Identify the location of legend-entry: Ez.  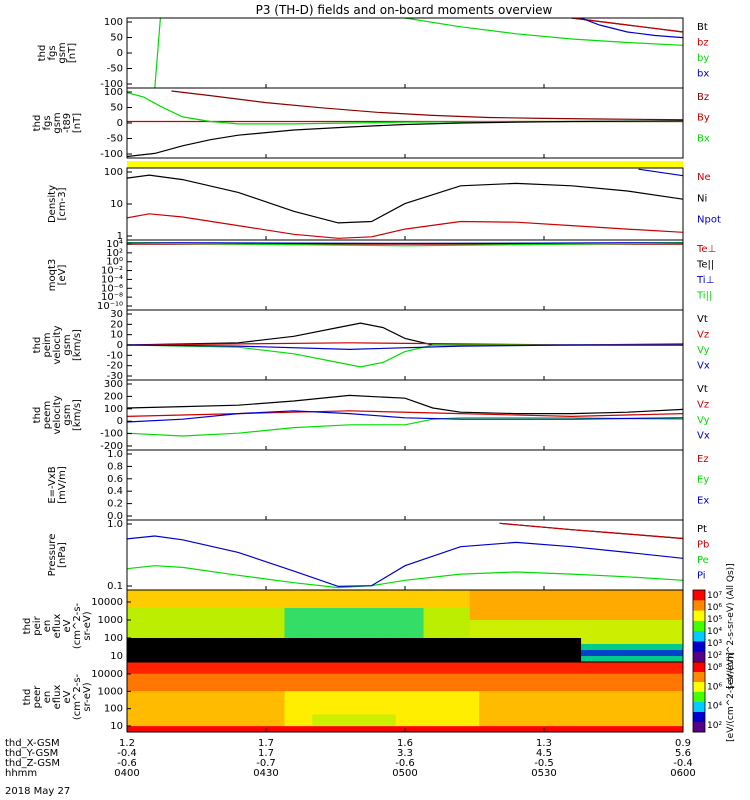
(703, 459).